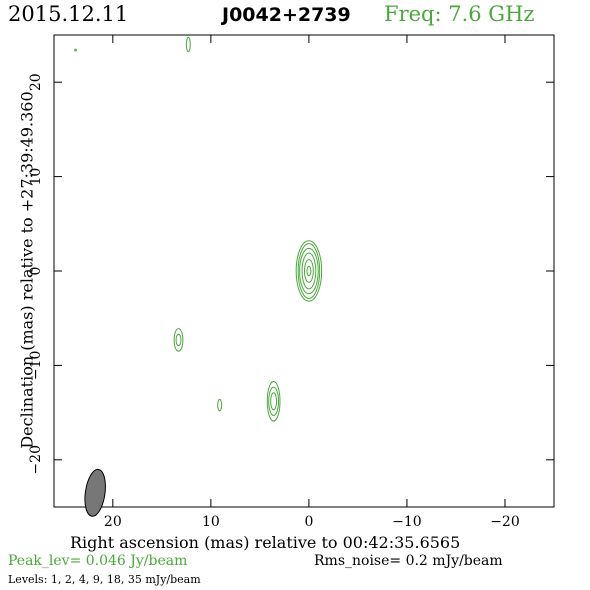 The image size is (590, 590). What do you see at coordinates (36, 82) in the screenshot?
I see `y-tick-label: 20` at bounding box center [36, 82].